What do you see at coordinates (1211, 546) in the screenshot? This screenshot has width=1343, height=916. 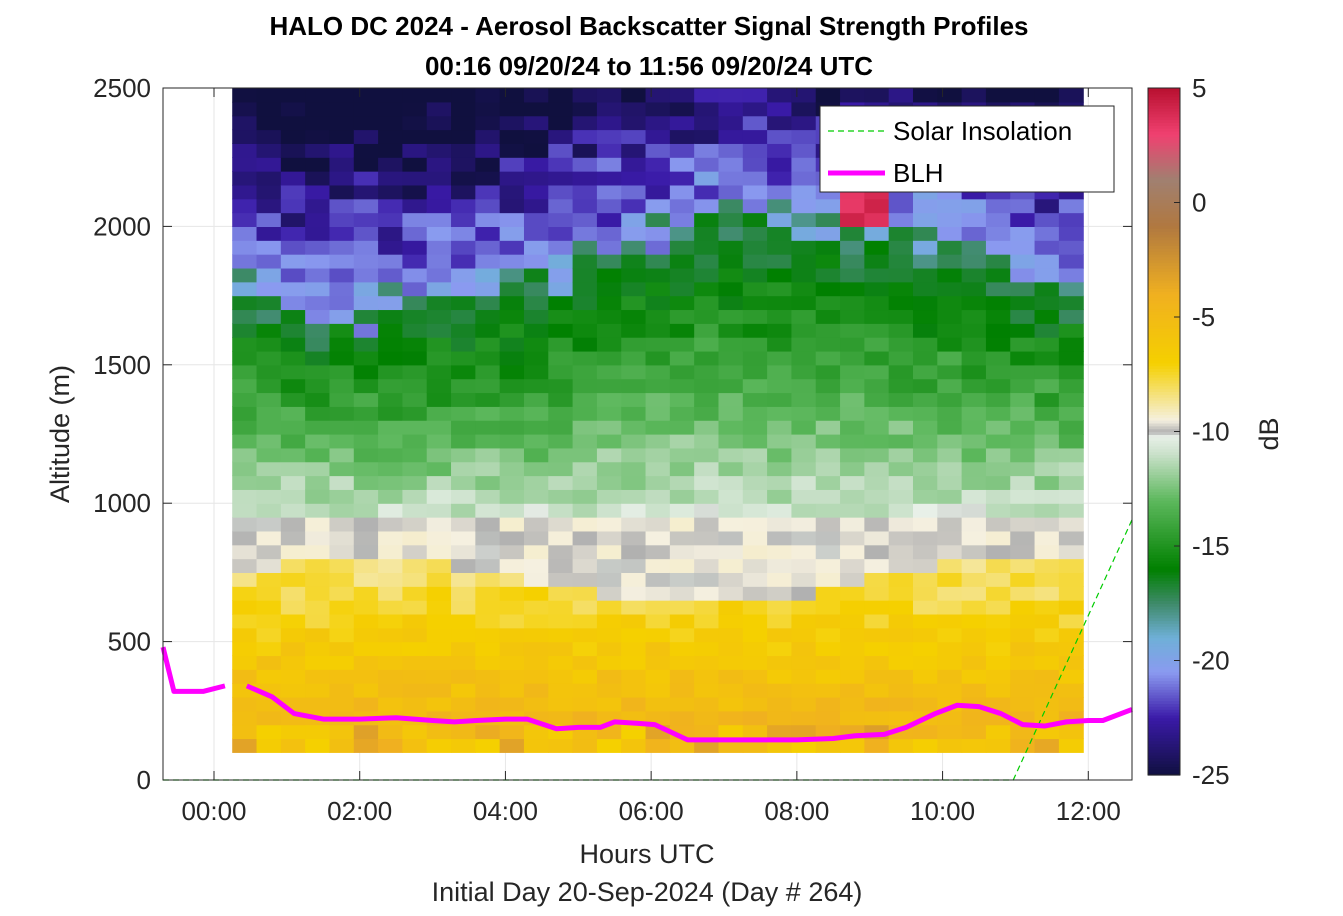 I see `colorbar-tick-label: -15` at bounding box center [1211, 546].